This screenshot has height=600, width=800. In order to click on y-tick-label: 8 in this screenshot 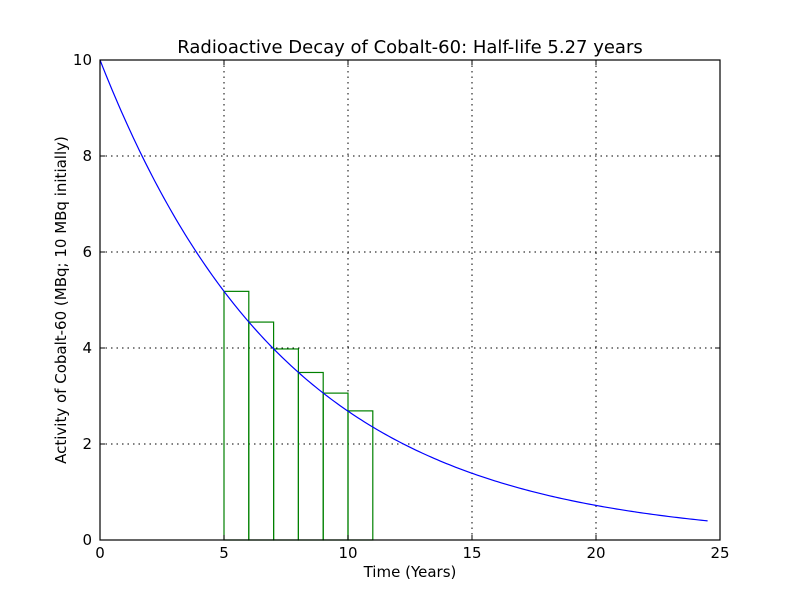, I will do `click(87, 156)`.